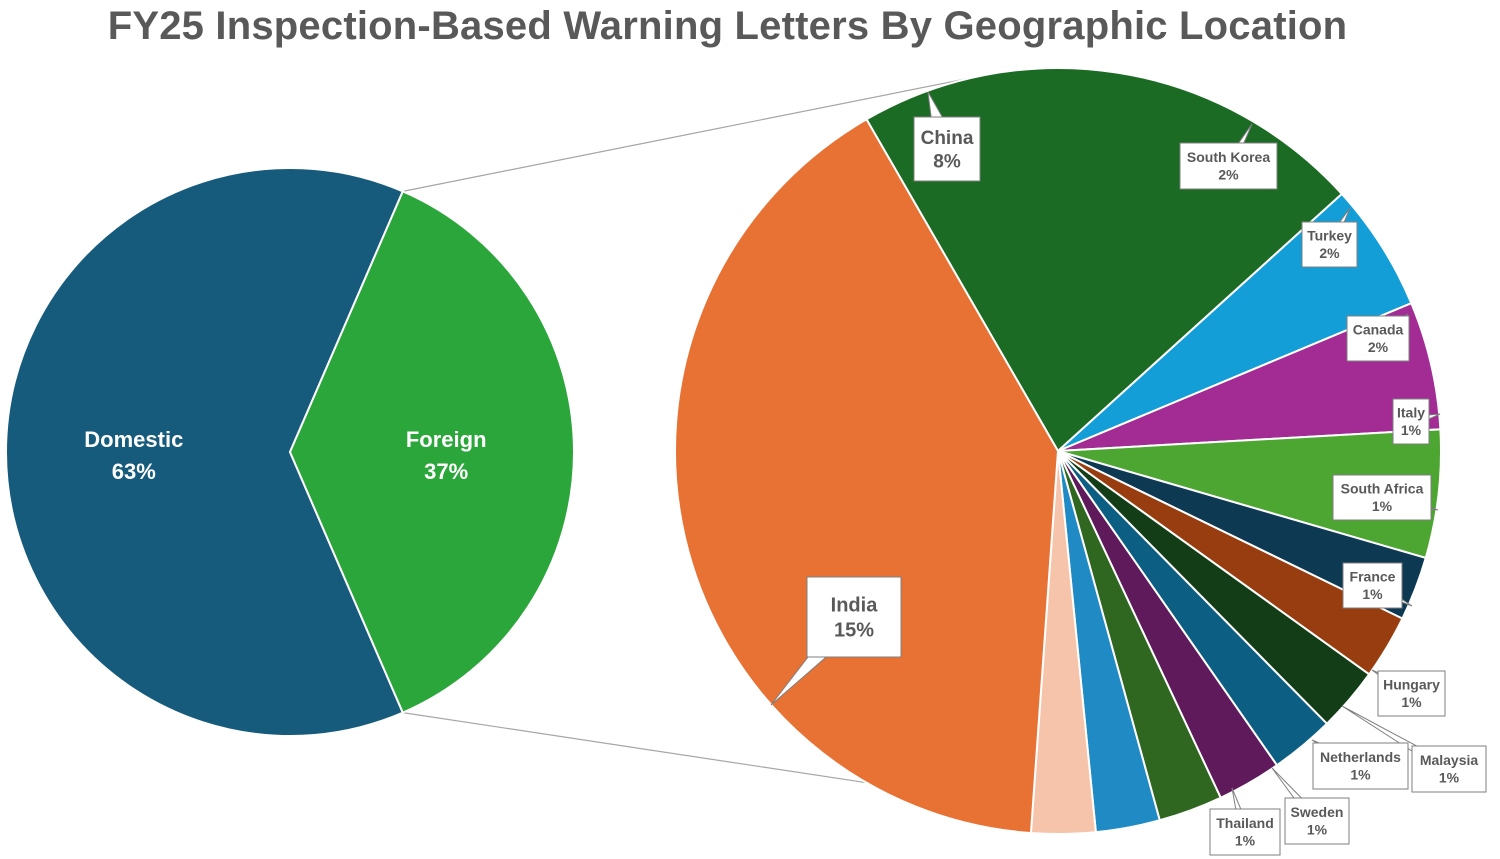  What do you see at coordinates (1382, 506) in the screenshot?
I see `south-africa-value: 1%` at bounding box center [1382, 506].